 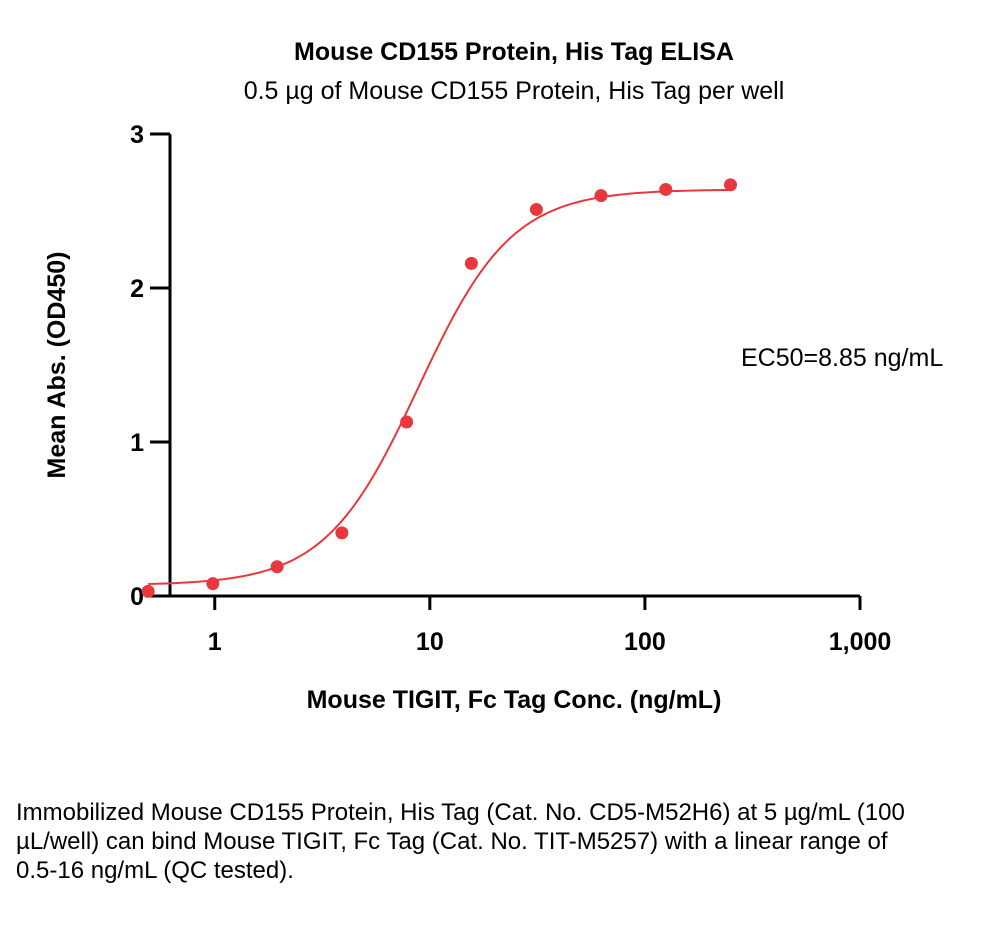 I want to click on y-tick-label: 3, so click(x=137, y=135).